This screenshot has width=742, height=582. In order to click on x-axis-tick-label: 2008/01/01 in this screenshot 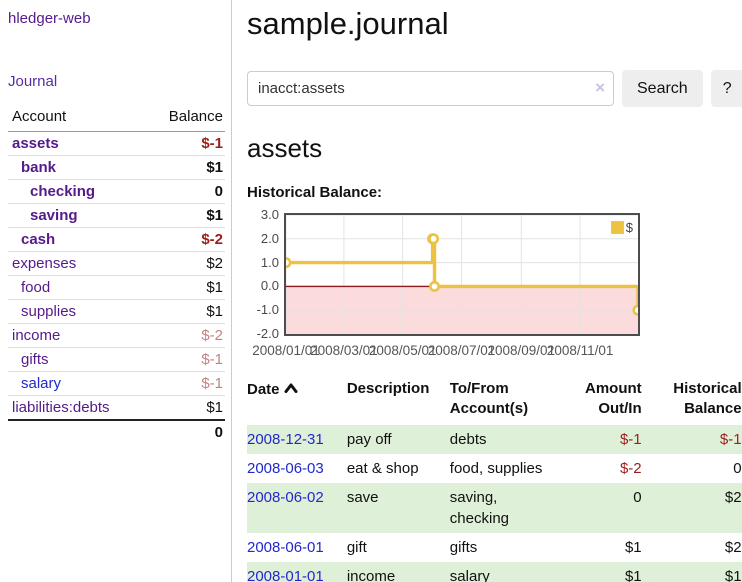, I will do `click(286, 350)`.